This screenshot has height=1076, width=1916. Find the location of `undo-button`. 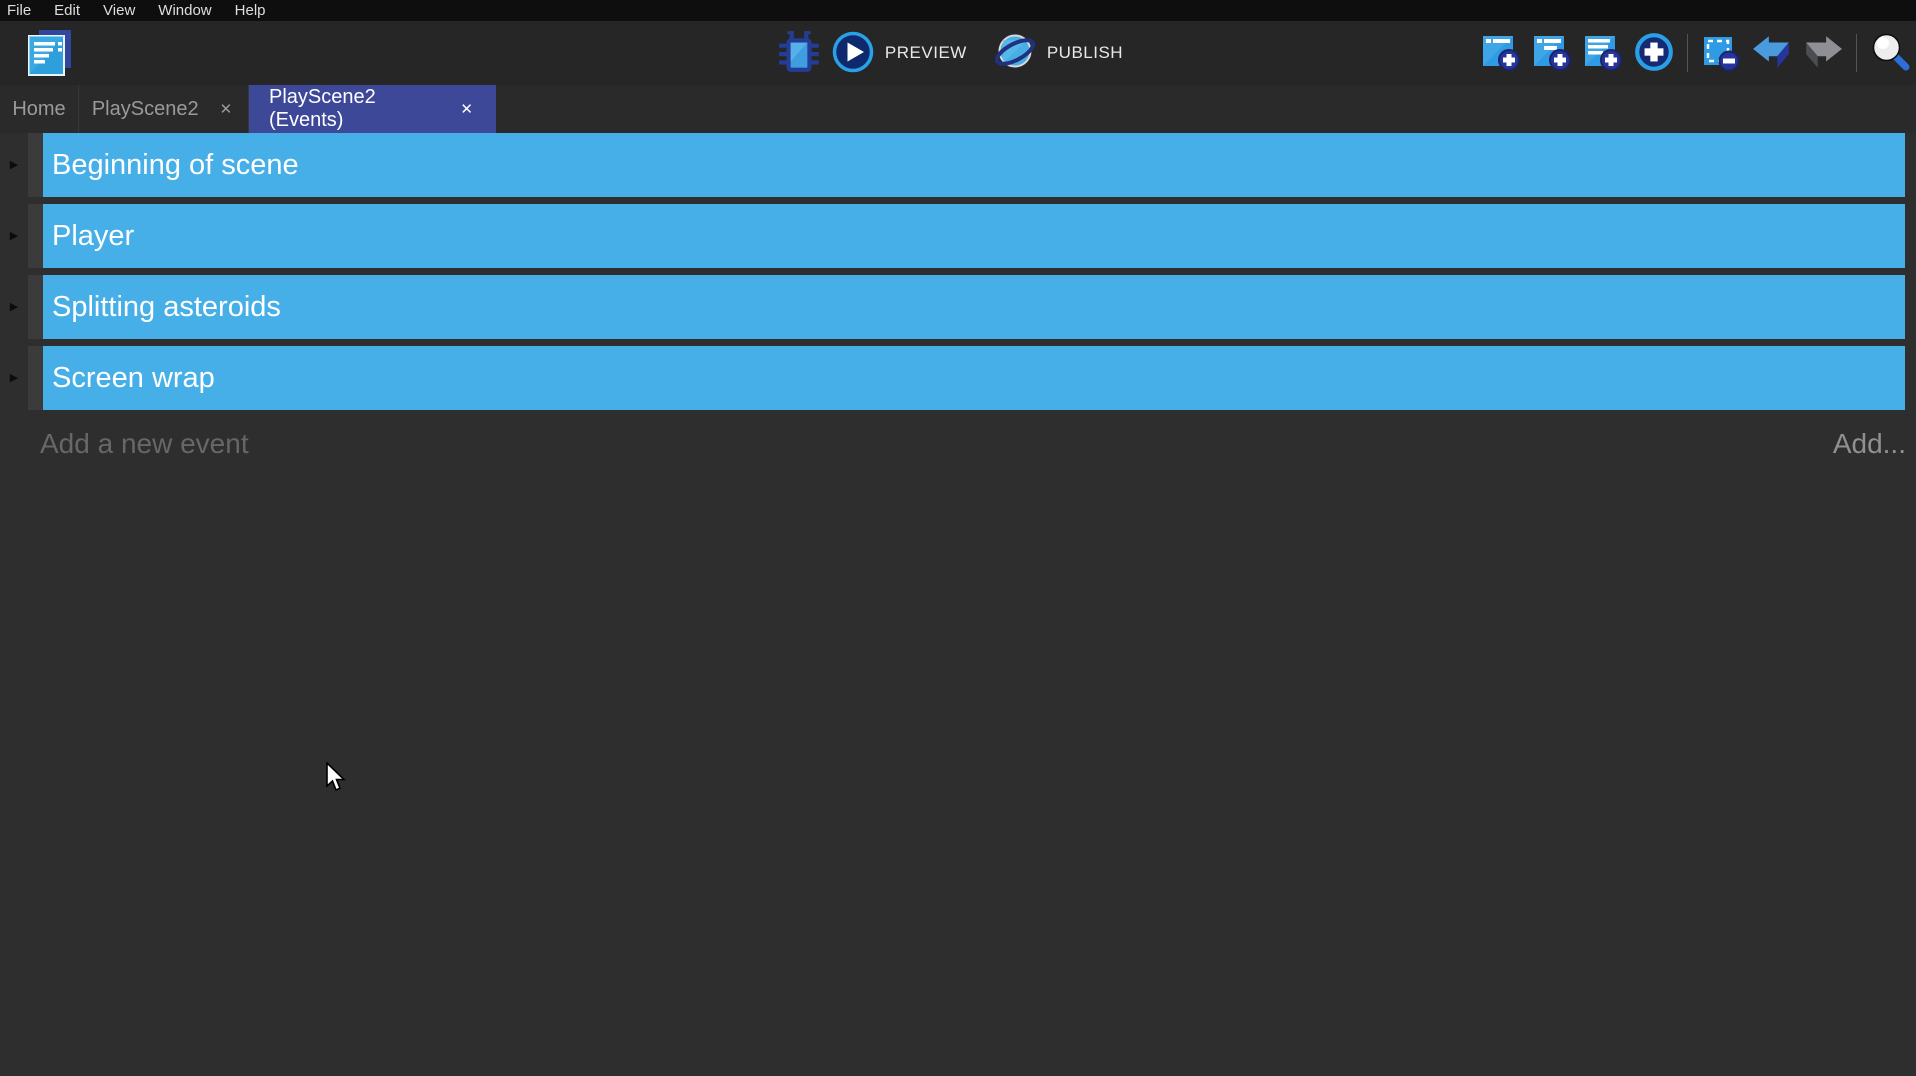

undo-button is located at coordinates (1772, 53).